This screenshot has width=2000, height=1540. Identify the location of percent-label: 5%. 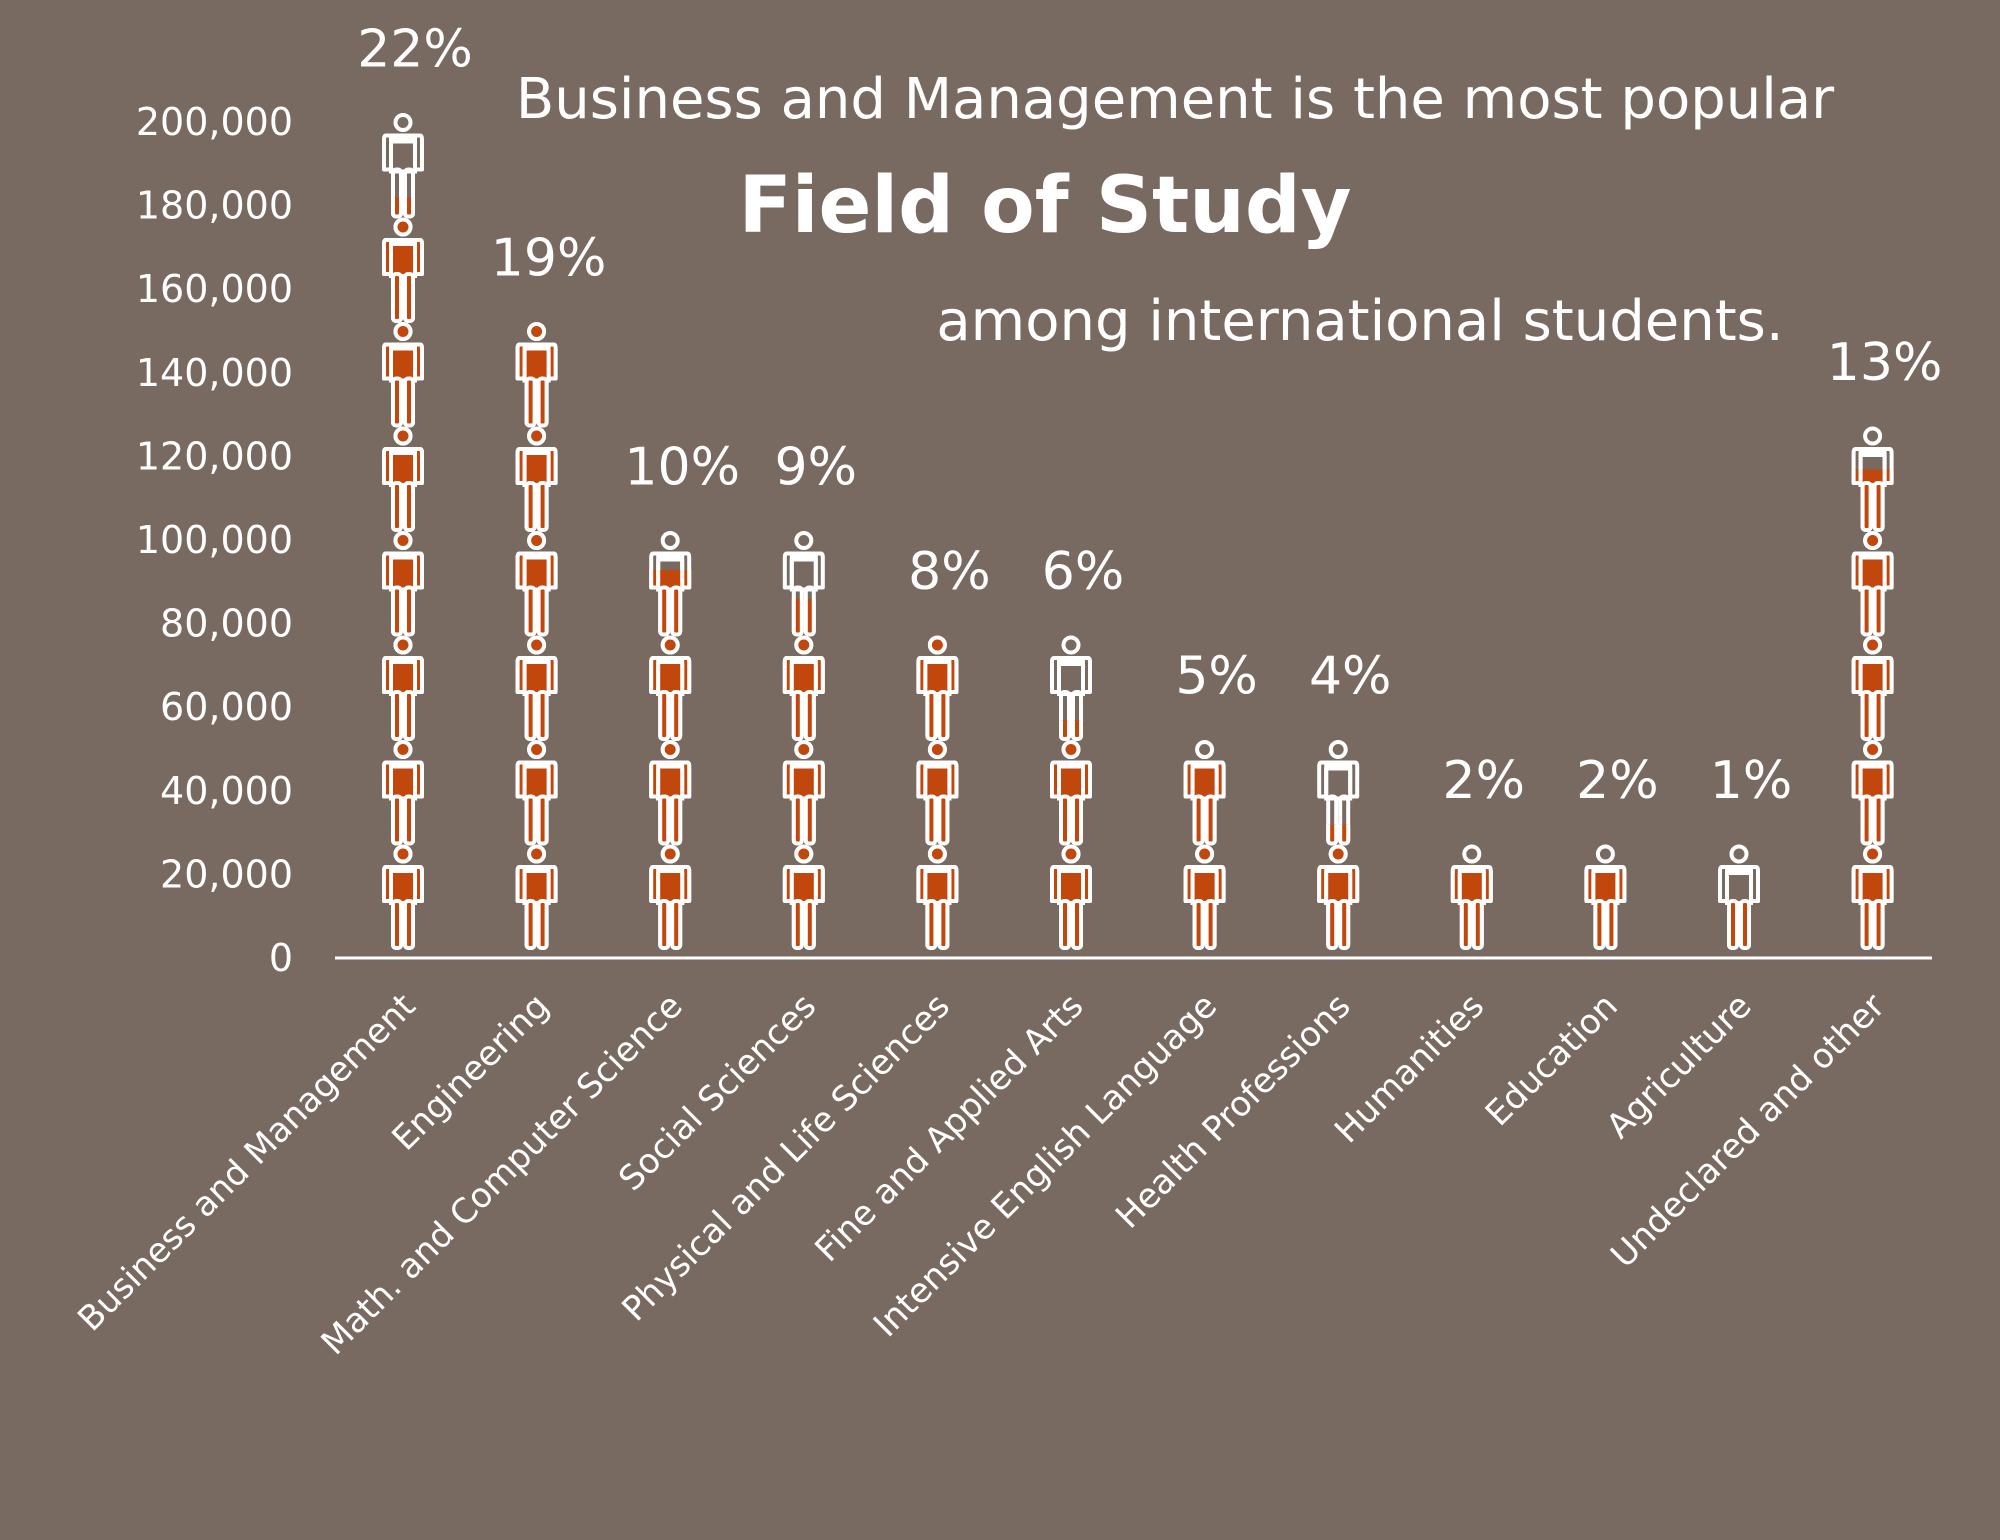
(1216, 677).